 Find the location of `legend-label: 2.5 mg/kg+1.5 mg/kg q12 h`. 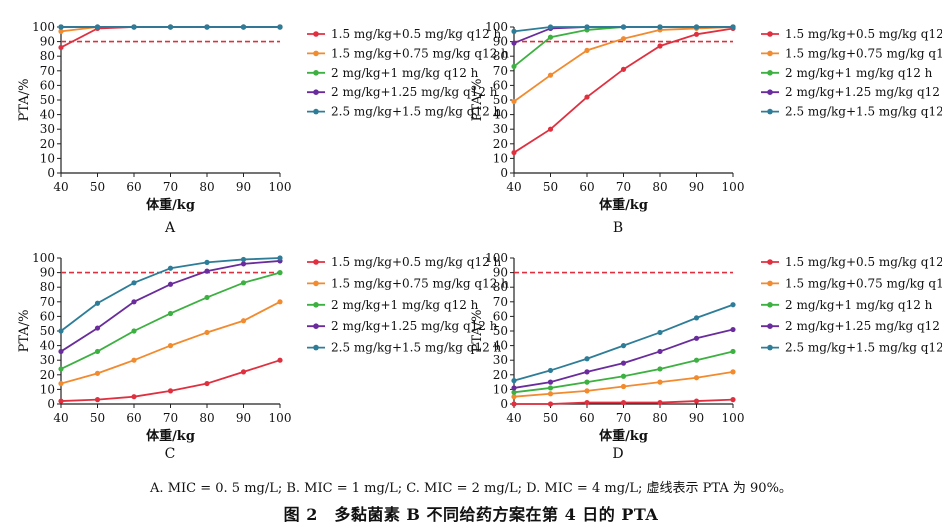

legend-label: 2.5 mg/kg+1.5 mg/kg q12 h is located at coordinates (416, 348).